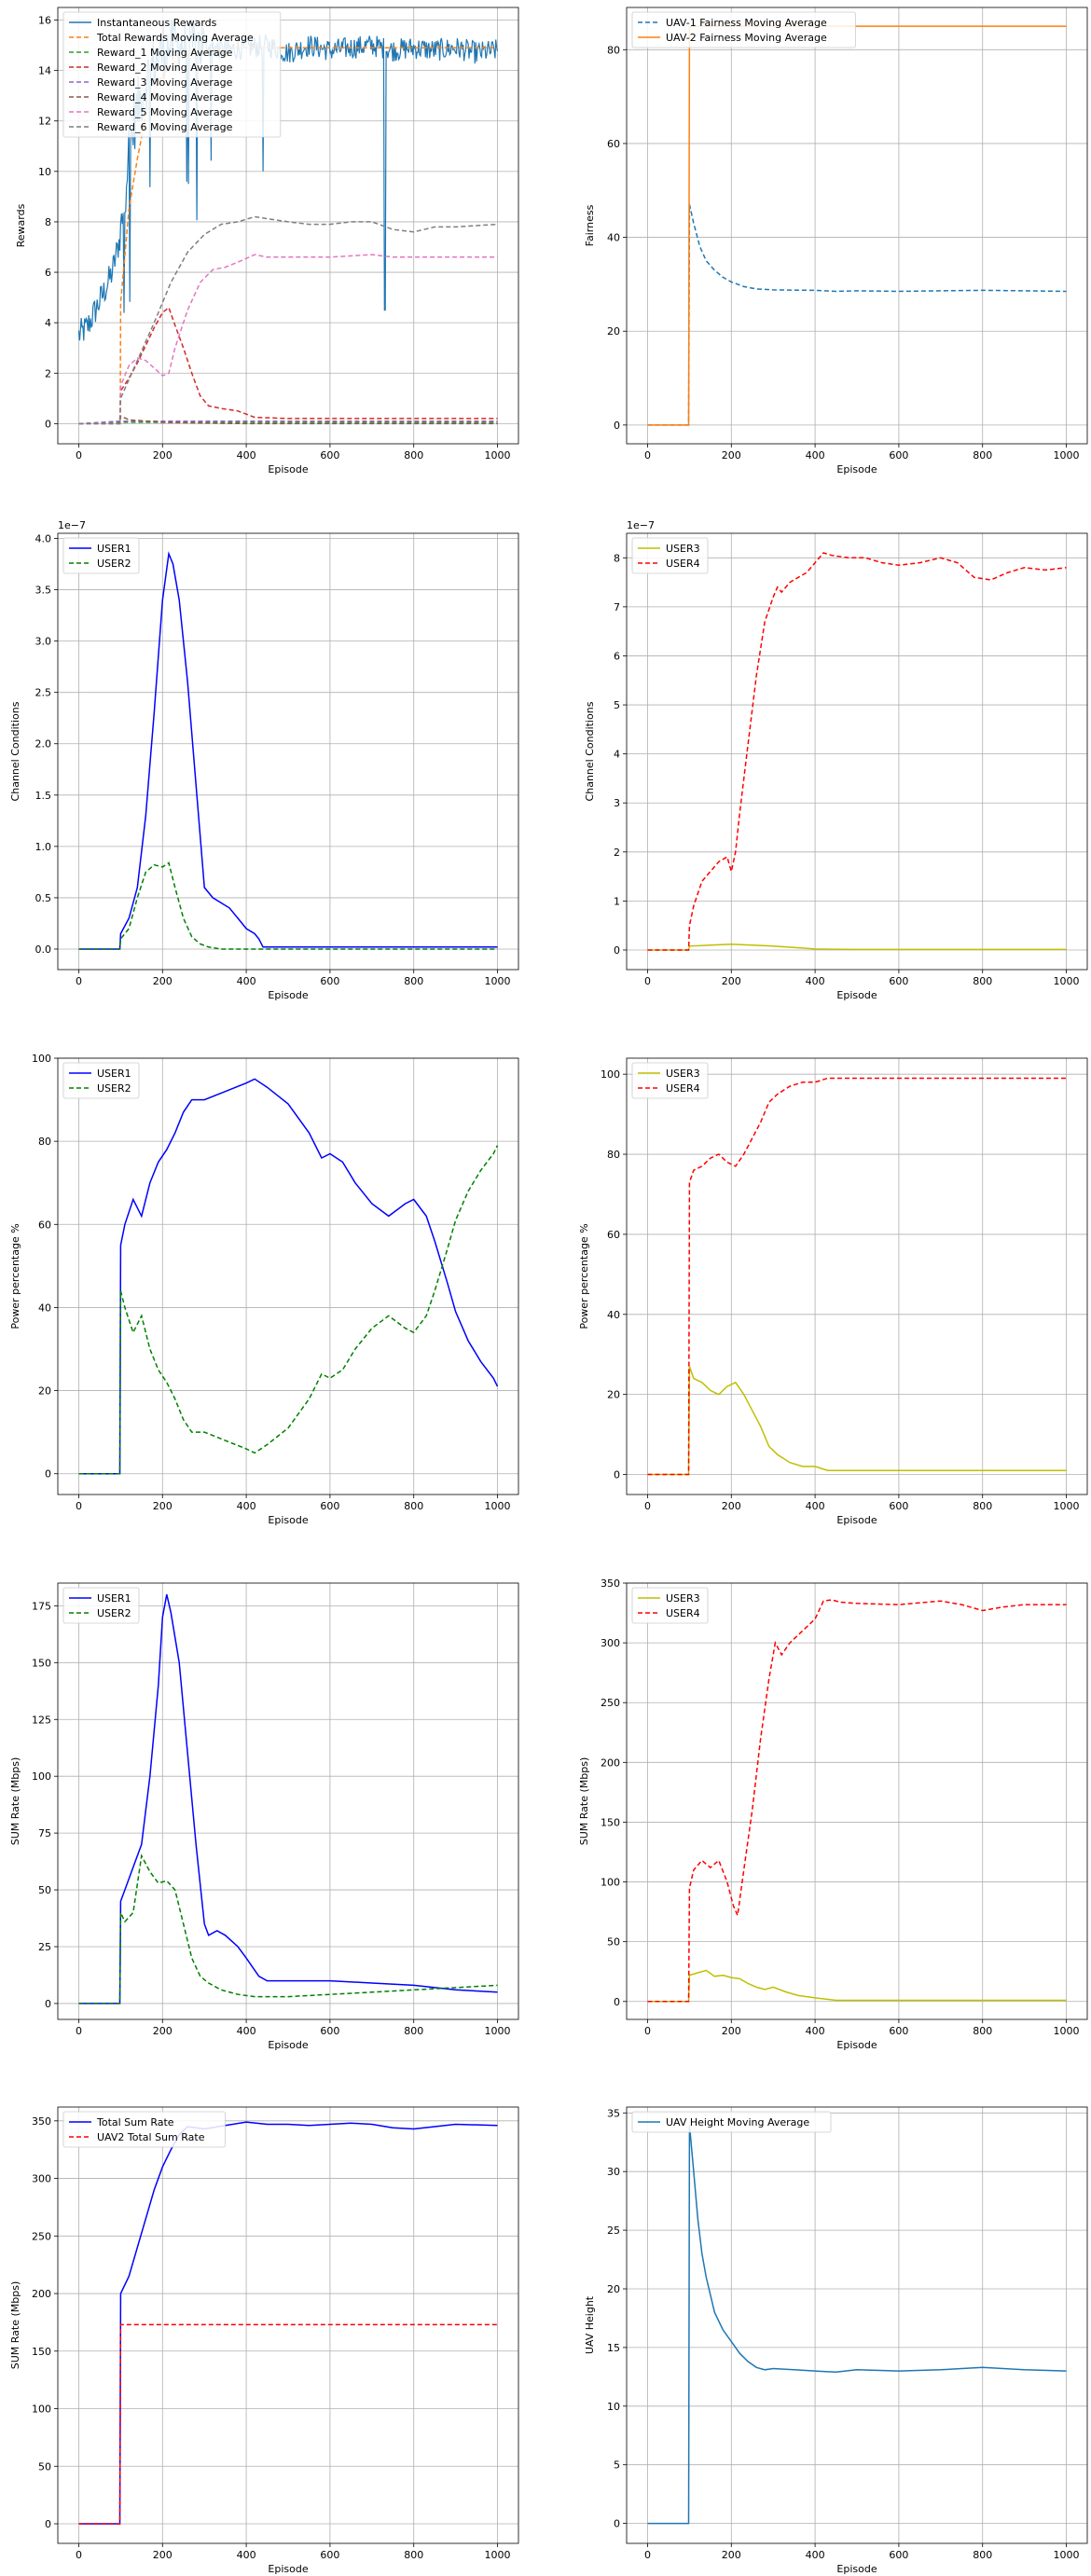  Describe the element at coordinates (175, 38) in the screenshot. I see `legend-entry: Total Rewards Moving Average` at that location.